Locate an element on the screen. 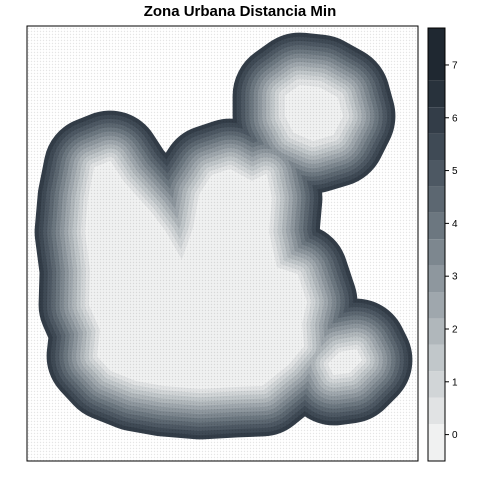 The height and width of the screenshot is (480, 480). legend-tick-label-0: 0 is located at coordinates (455, 435).